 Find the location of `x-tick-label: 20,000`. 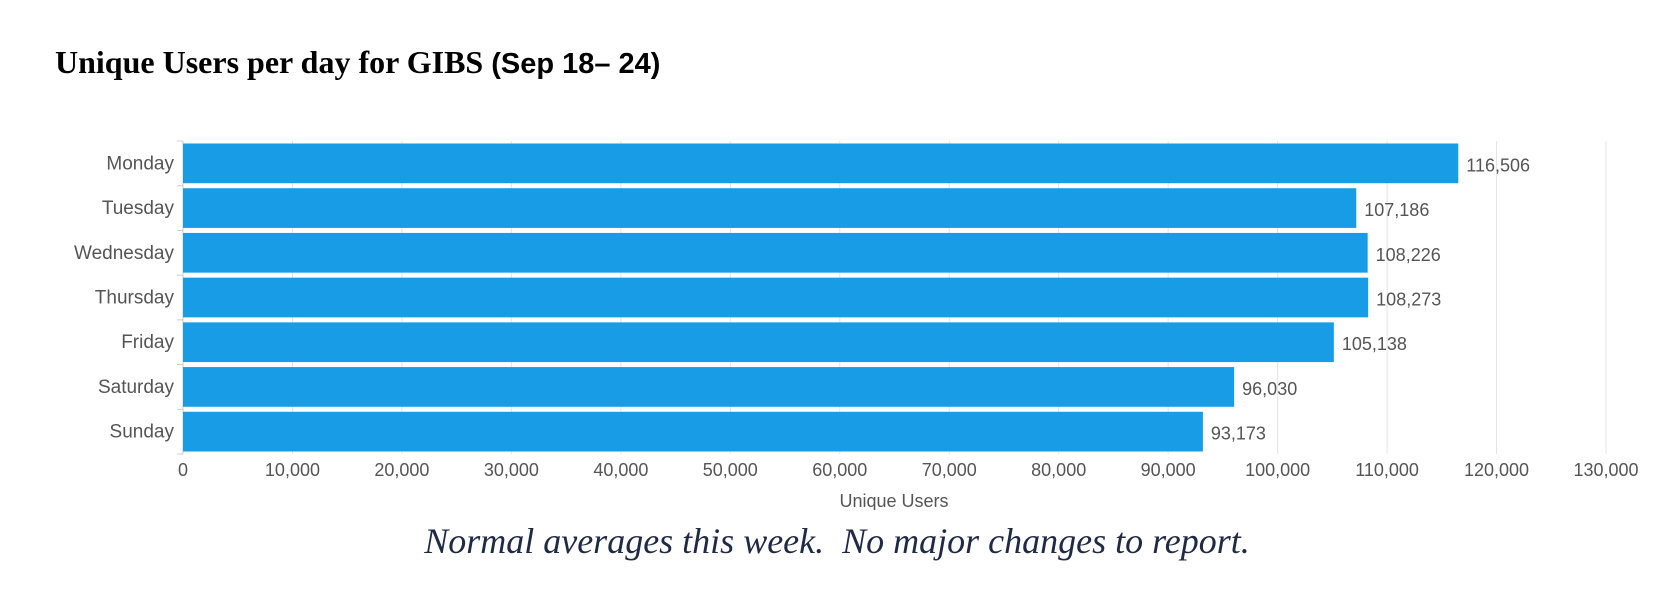

x-tick-label: 20,000 is located at coordinates (401, 470).